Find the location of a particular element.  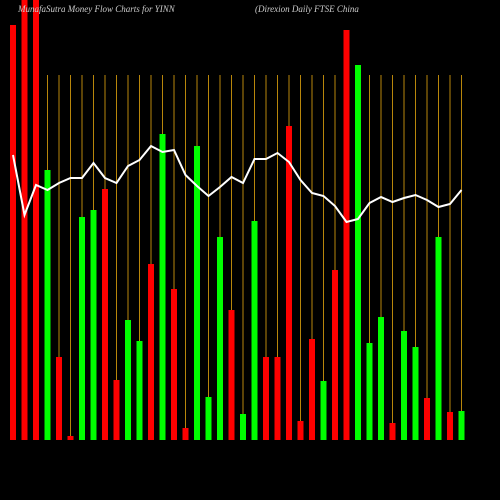

chart-subtitle: (Direxion Daily FTSE China is located at coordinates (307, 9).